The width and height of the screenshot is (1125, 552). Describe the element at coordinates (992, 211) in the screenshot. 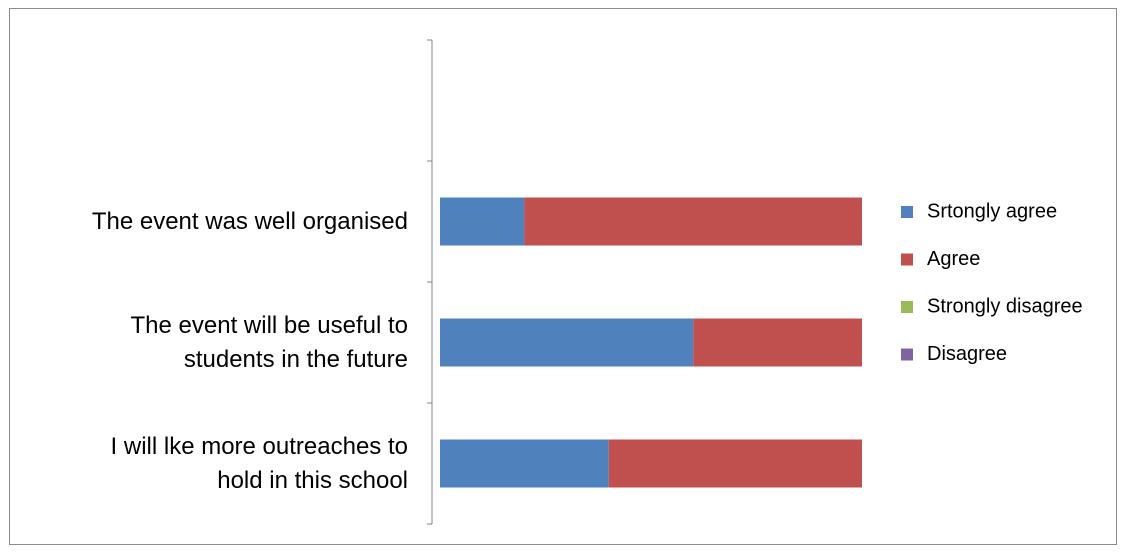

I see `legend-label: Srtongly agree` at that location.